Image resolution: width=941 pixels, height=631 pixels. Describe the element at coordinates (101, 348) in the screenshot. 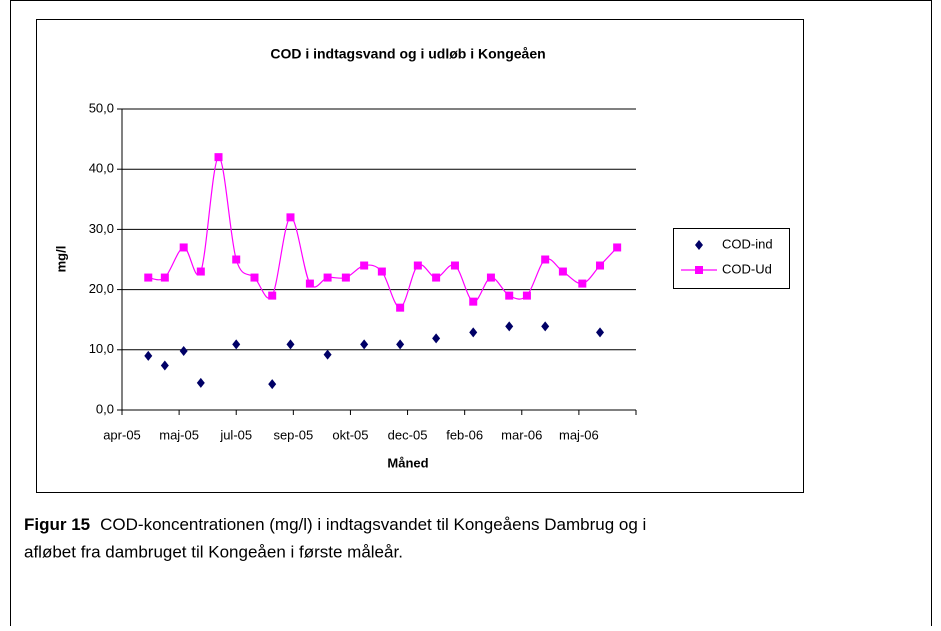

I see `y-tick-label: 10,0` at that location.